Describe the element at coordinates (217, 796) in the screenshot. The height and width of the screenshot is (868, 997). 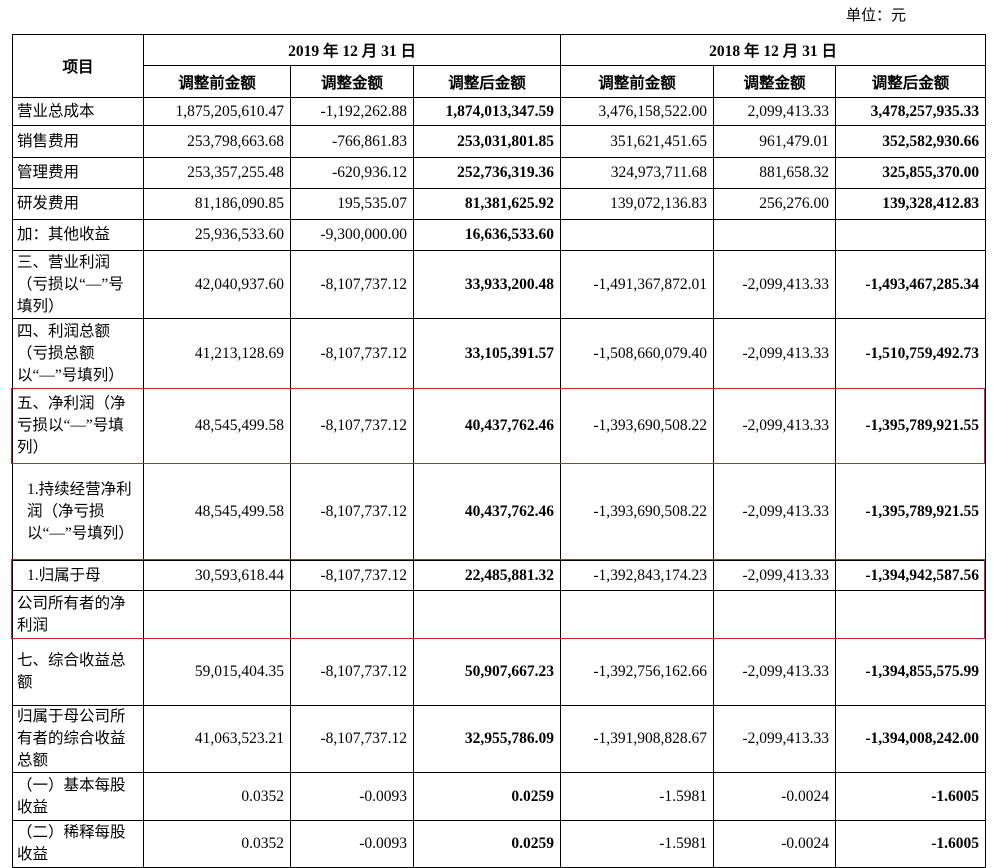
I see `amount-cell: 0.0352` at that location.